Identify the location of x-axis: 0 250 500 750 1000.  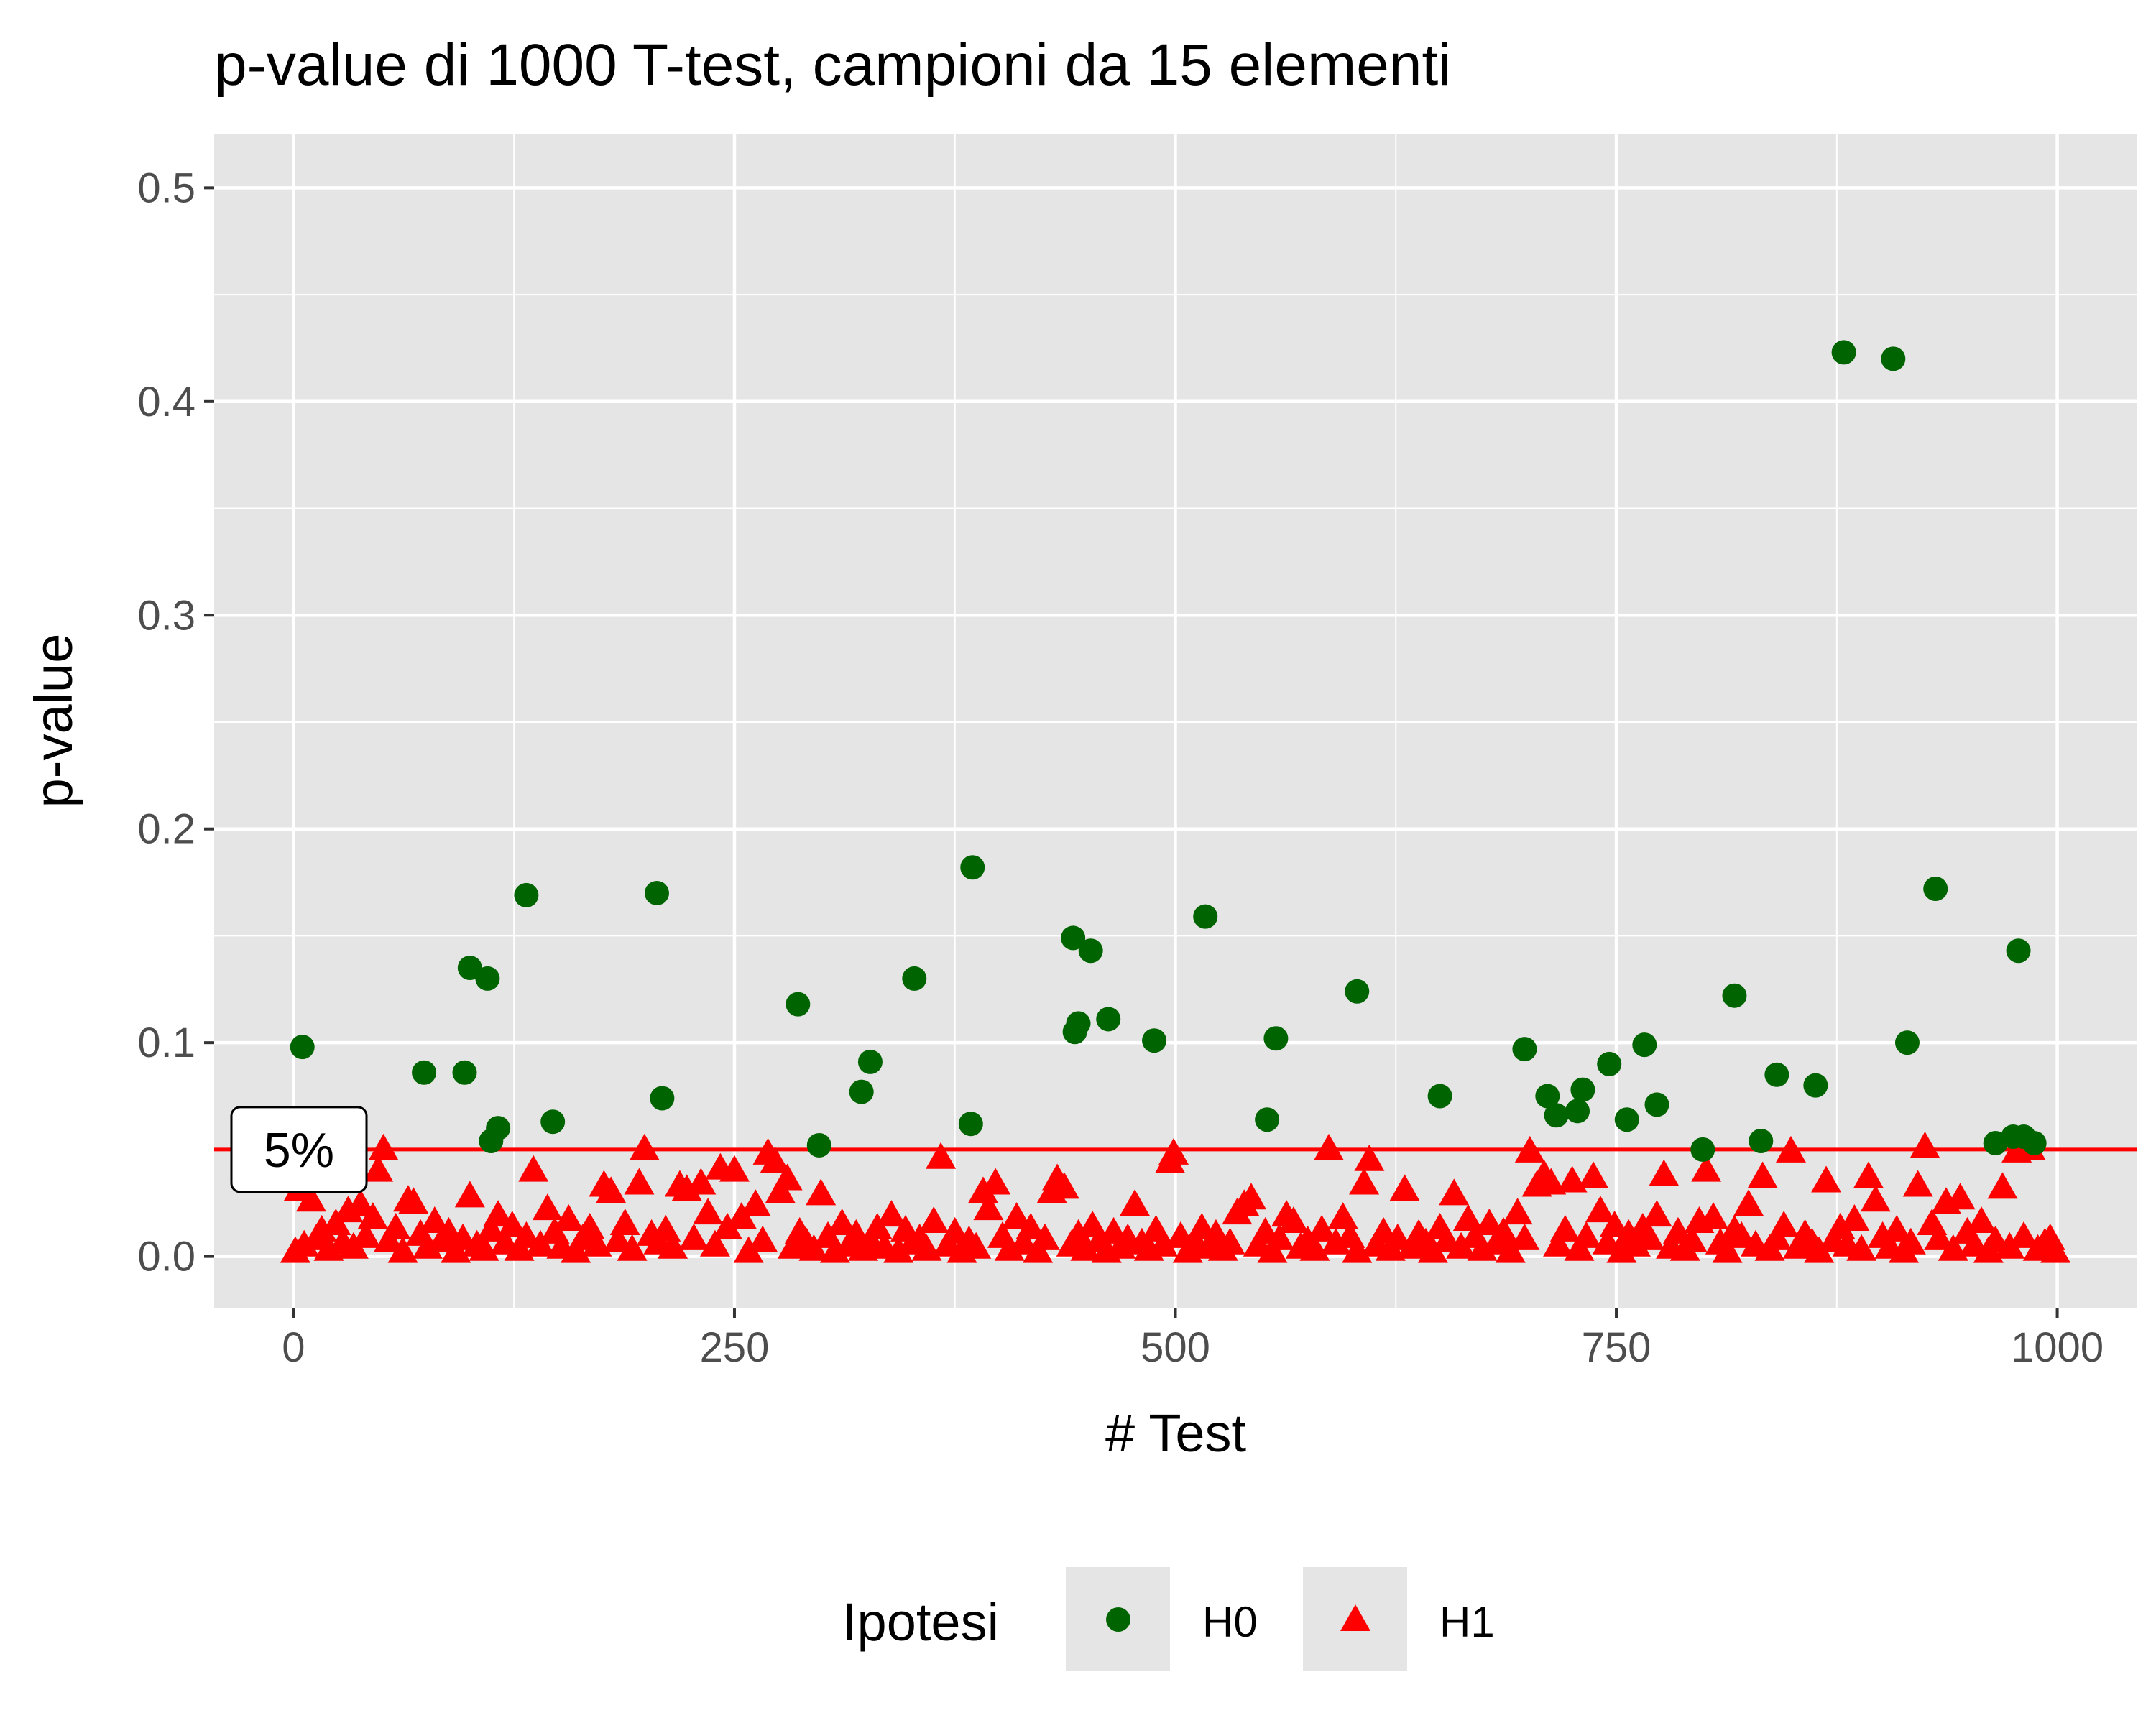
(1193, 1339).